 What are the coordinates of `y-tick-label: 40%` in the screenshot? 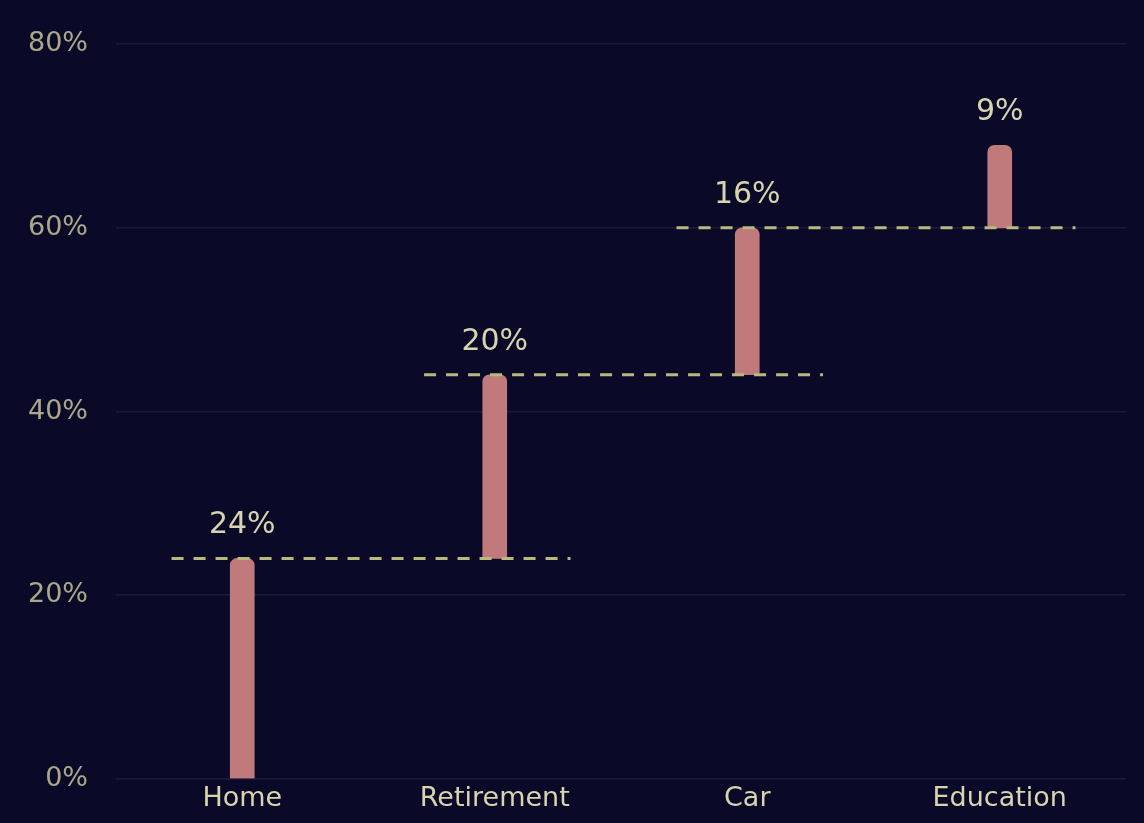 It's located at (58, 409).